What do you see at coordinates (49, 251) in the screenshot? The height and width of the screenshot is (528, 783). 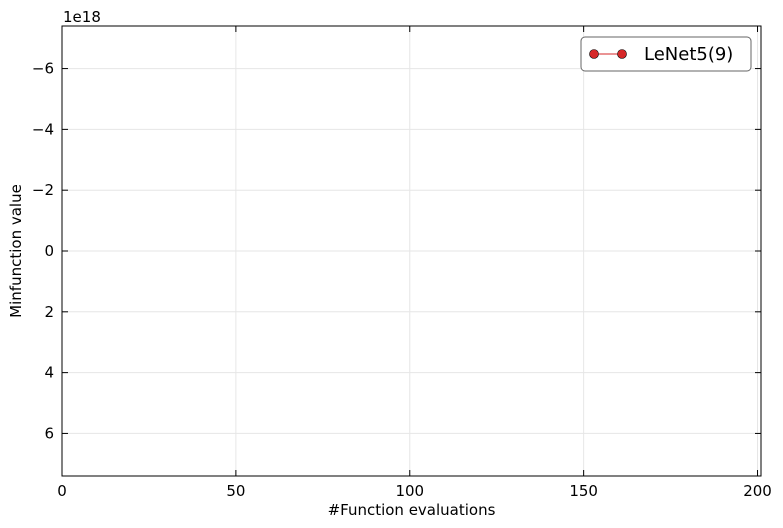 I see `y-tick-label: 0` at bounding box center [49, 251].